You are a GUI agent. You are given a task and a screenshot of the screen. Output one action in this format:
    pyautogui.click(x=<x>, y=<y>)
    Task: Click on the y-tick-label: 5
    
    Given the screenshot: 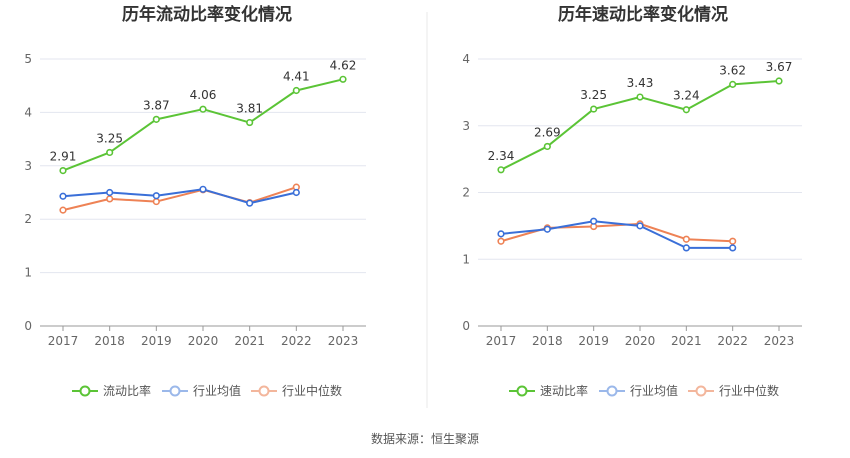 What is the action you would take?
    pyautogui.click(x=28, y=59)
    